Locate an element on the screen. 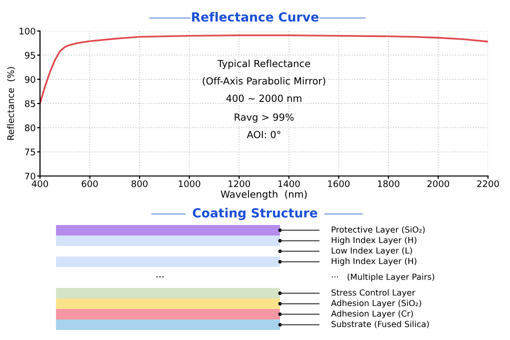 This screenshot has height=340, width=510. y-tick-label: 75 is located at coordinates (30, 152).